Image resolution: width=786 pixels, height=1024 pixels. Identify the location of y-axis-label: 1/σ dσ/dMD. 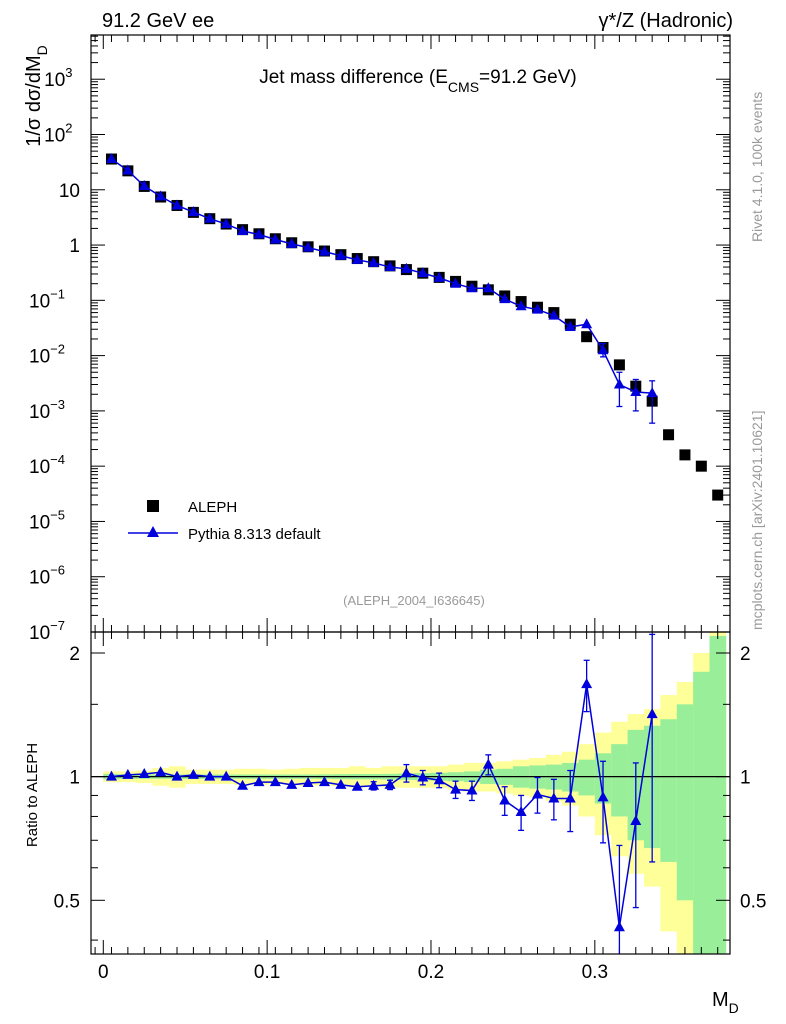
(36, 96).